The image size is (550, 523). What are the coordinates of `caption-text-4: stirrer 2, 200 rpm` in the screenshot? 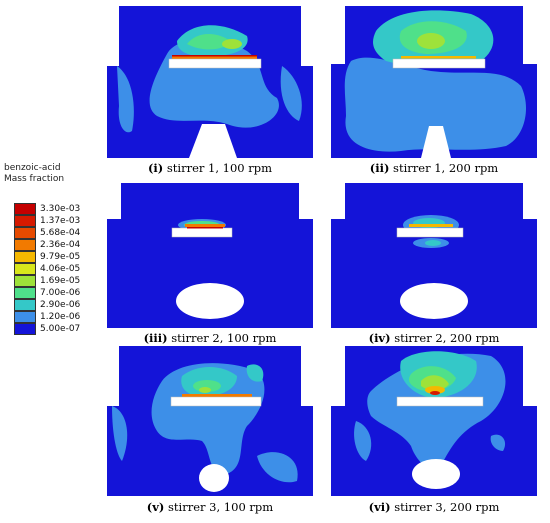 It's located at (445, 338).